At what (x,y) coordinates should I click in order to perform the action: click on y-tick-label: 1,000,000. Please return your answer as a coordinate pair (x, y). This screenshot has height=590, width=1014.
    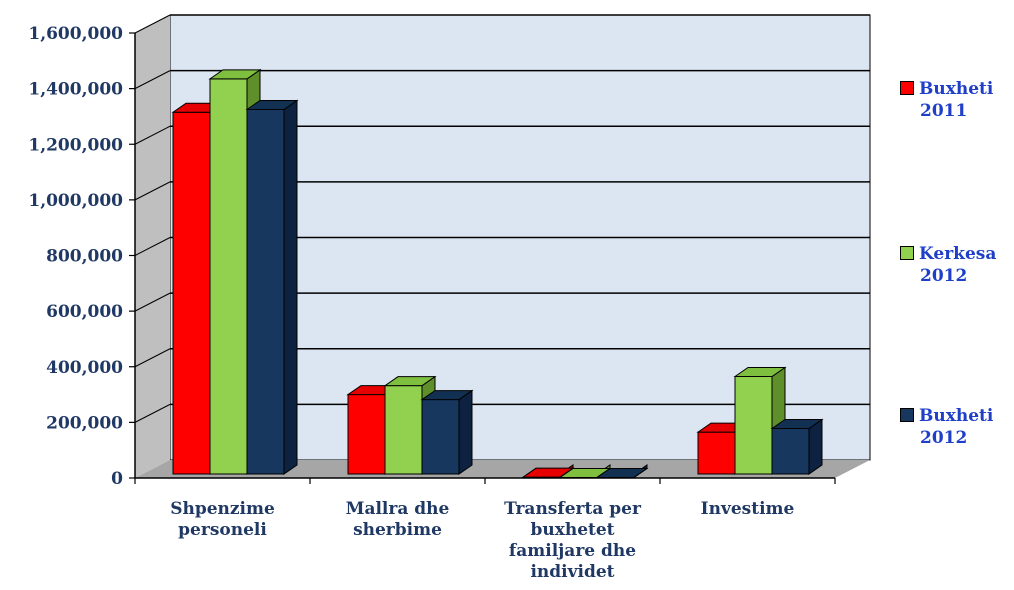
    Looking at the image, I should click on (75, 201).